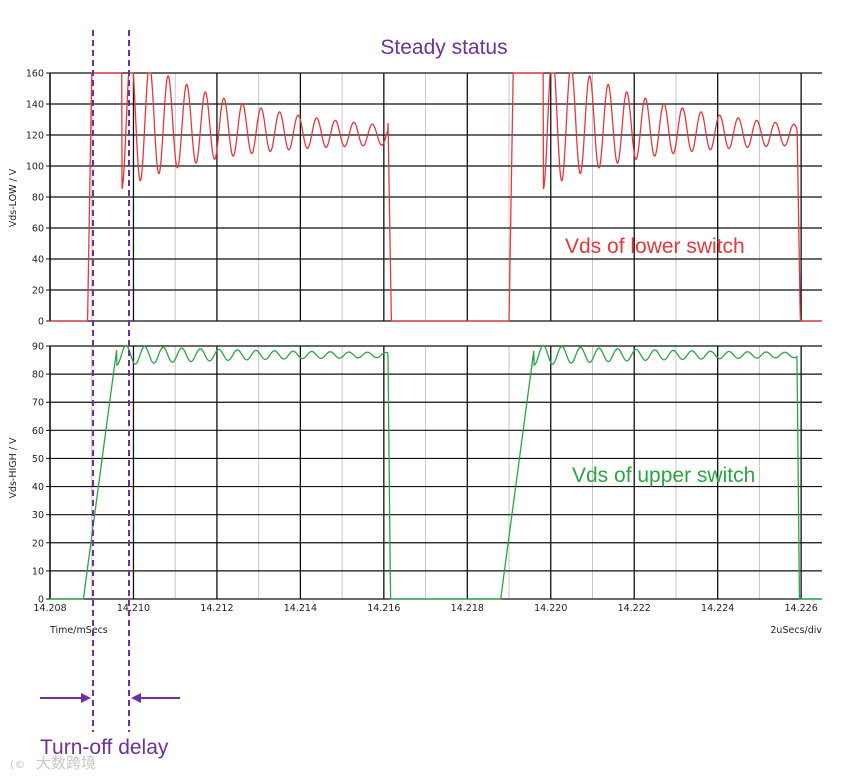 Image resolution: width=844 pixels, height=777 pixels. Describe the element at coordinates (801, 608) in the screenshot. I see `x-tick-label: 14.226` at that location.